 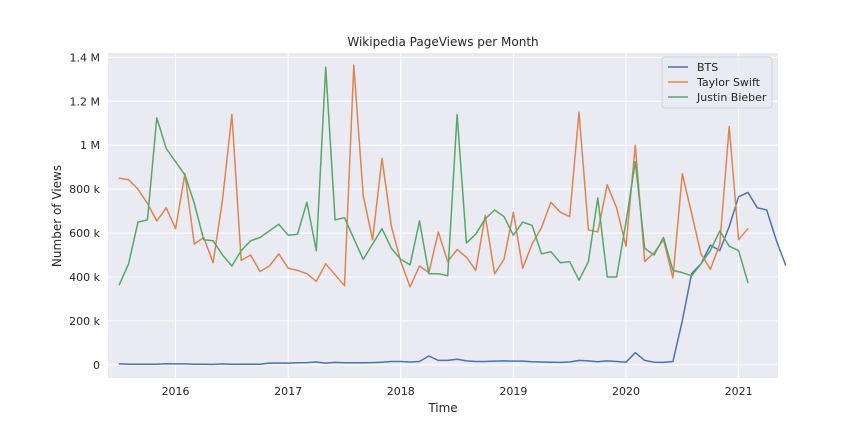 What do you see at coordinates (731, 97) in the screenshot?
I see `legend-label-justin-bieber: Justin Bieber` at bounding box center [731, 97].